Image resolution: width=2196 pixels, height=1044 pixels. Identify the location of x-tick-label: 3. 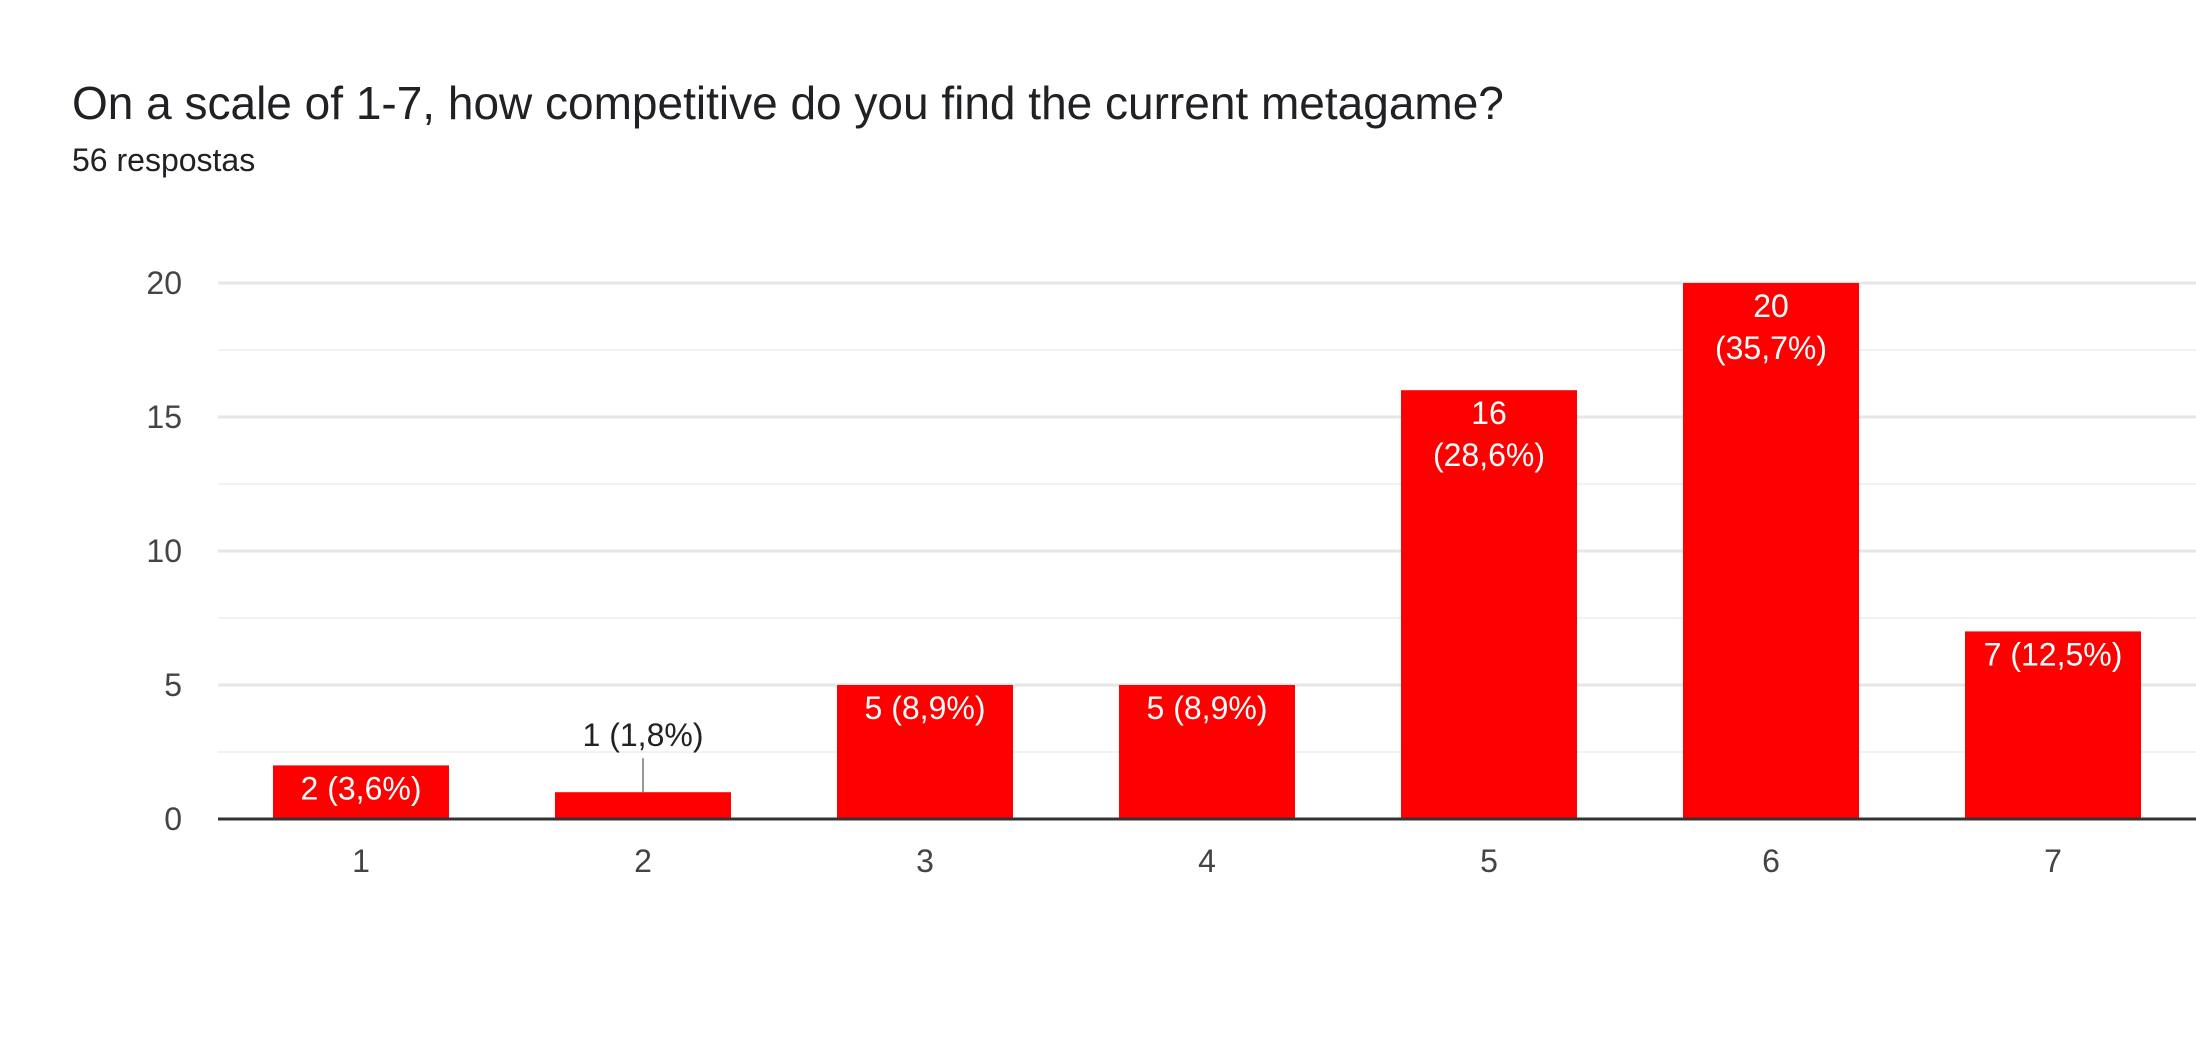
(925, 861).